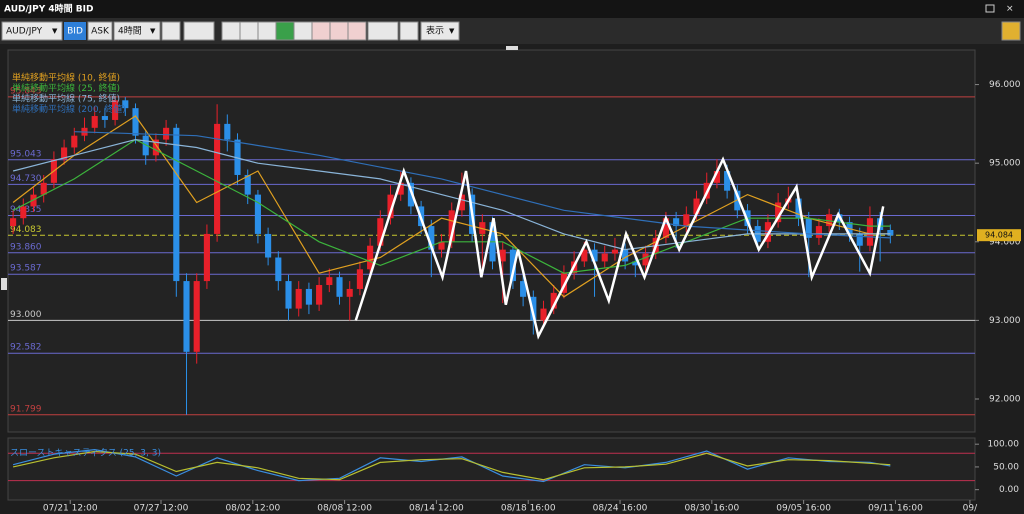 Image resolution: width=1024 pixels, height=514 pixels. What do you see at coordinates (1005, 85) in the screenshot?
I see `y-tick-label: 96.000` at bounding box center [1005, 85].